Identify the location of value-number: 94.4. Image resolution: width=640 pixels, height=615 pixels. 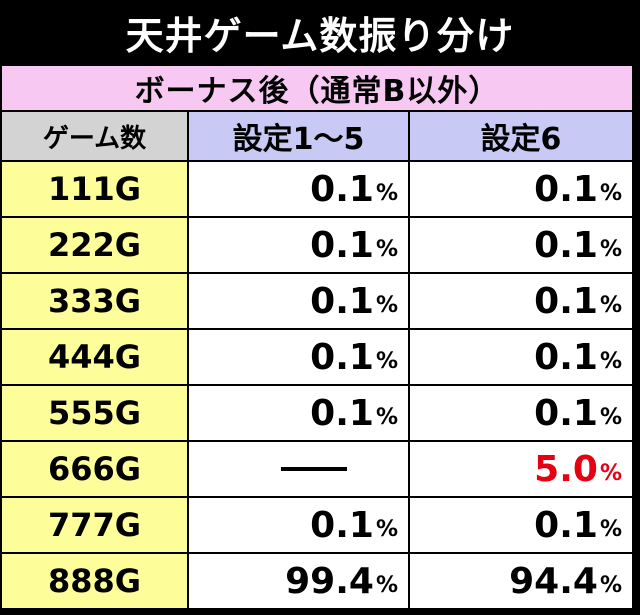
(553, 581).